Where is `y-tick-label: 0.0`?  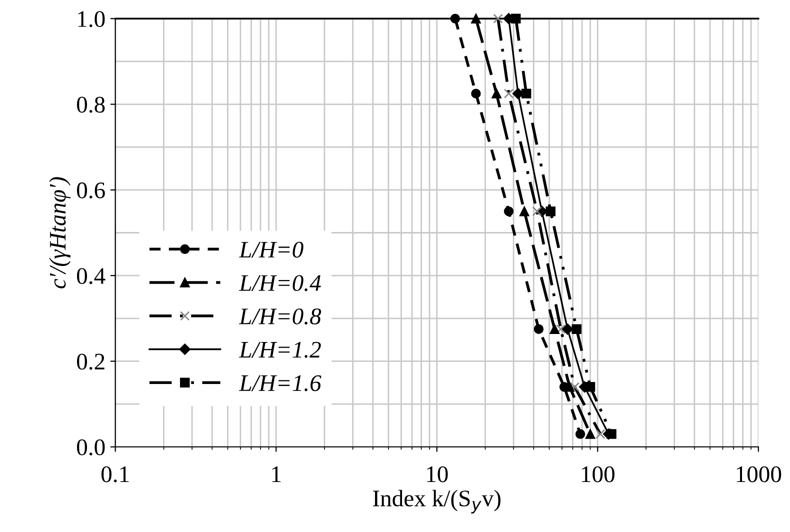 y-tick-label: 0.0 is located at coordinates (91, 447).